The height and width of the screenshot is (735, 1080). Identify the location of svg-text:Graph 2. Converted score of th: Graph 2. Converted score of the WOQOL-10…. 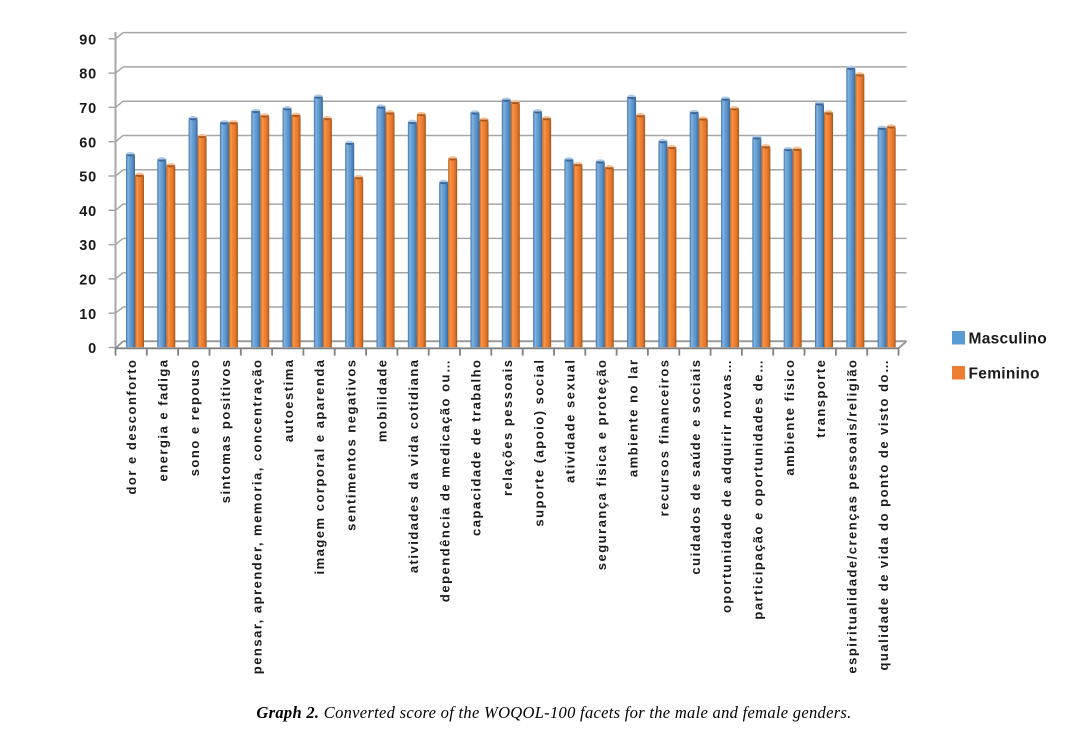
(553, 712).